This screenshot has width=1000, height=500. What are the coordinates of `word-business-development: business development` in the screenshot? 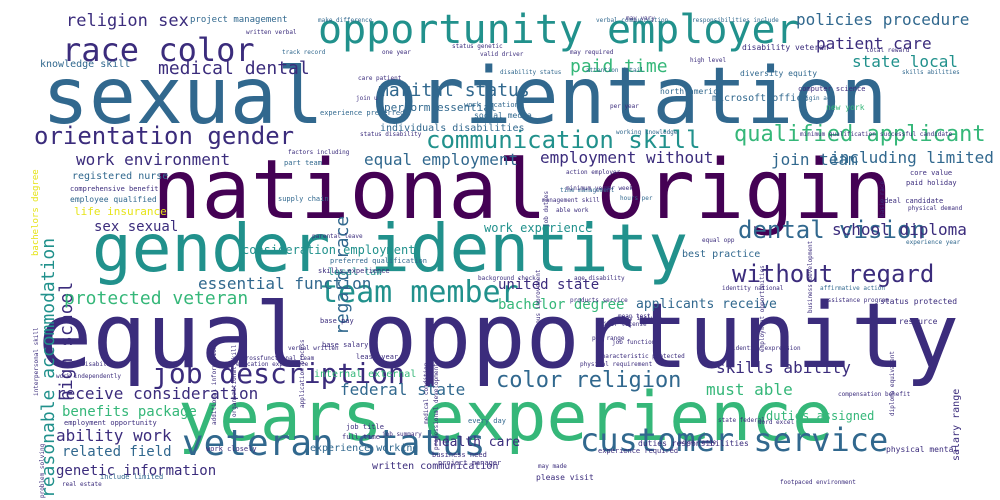 It's located at (810, 277).